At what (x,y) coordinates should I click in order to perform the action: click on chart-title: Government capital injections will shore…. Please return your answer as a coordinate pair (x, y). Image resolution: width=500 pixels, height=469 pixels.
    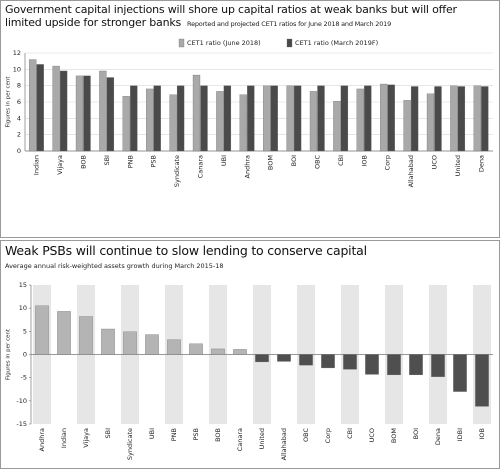
    Looking at the image, I should click on (231, 16).